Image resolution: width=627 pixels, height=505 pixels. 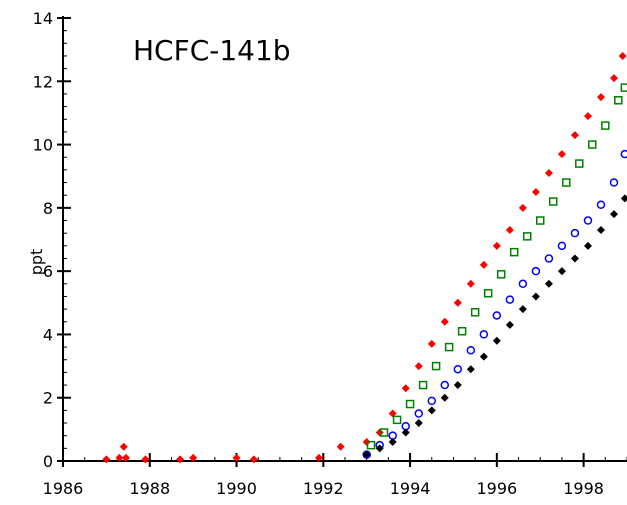 I want to click on x-tick-label: 1992, so click(x=323, y=488).